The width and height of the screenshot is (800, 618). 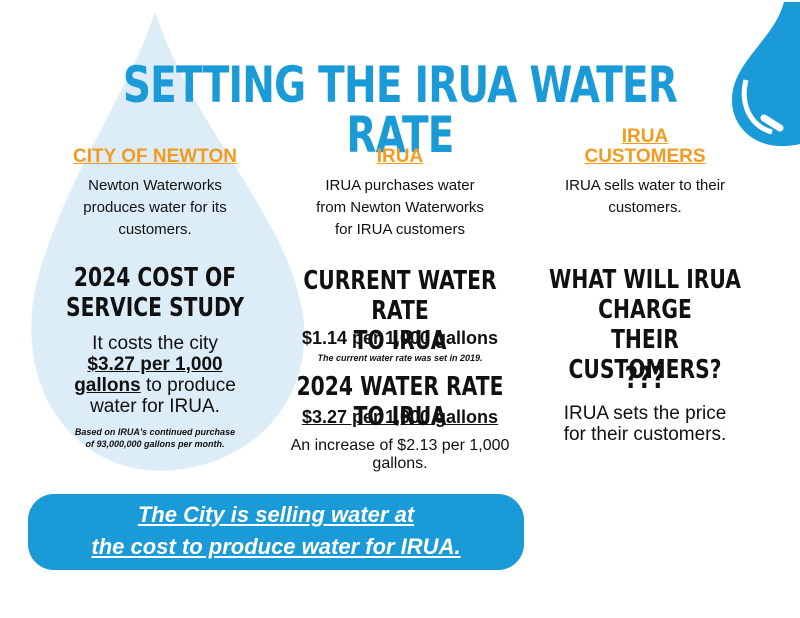 I want to click on current-rate-note: The current water rate was set in 2019., so click(x=400, y=358).